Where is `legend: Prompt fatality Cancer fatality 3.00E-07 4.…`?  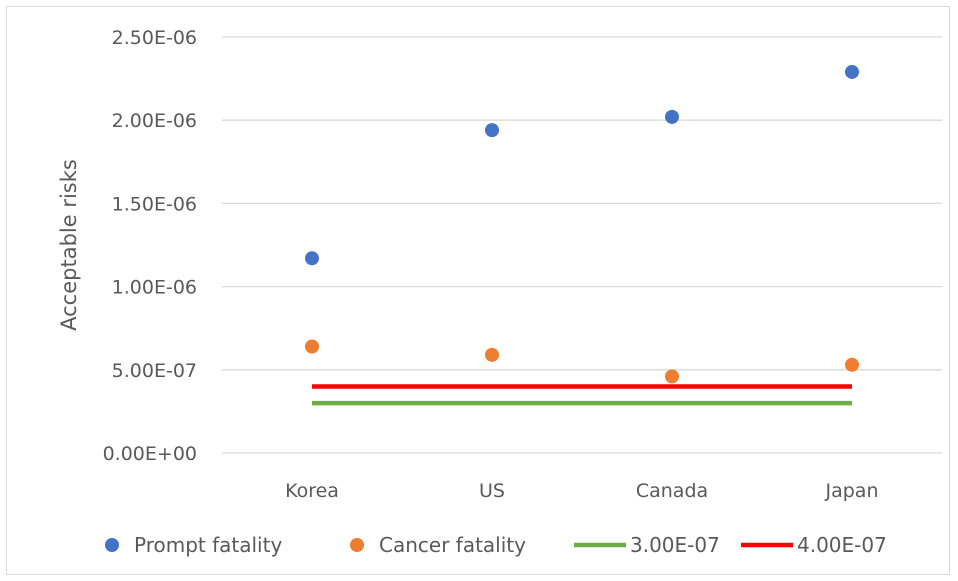
legend: Prompt fatality Cancer fatality 3.00E-07 4.… is located at coordinates (496, 545).